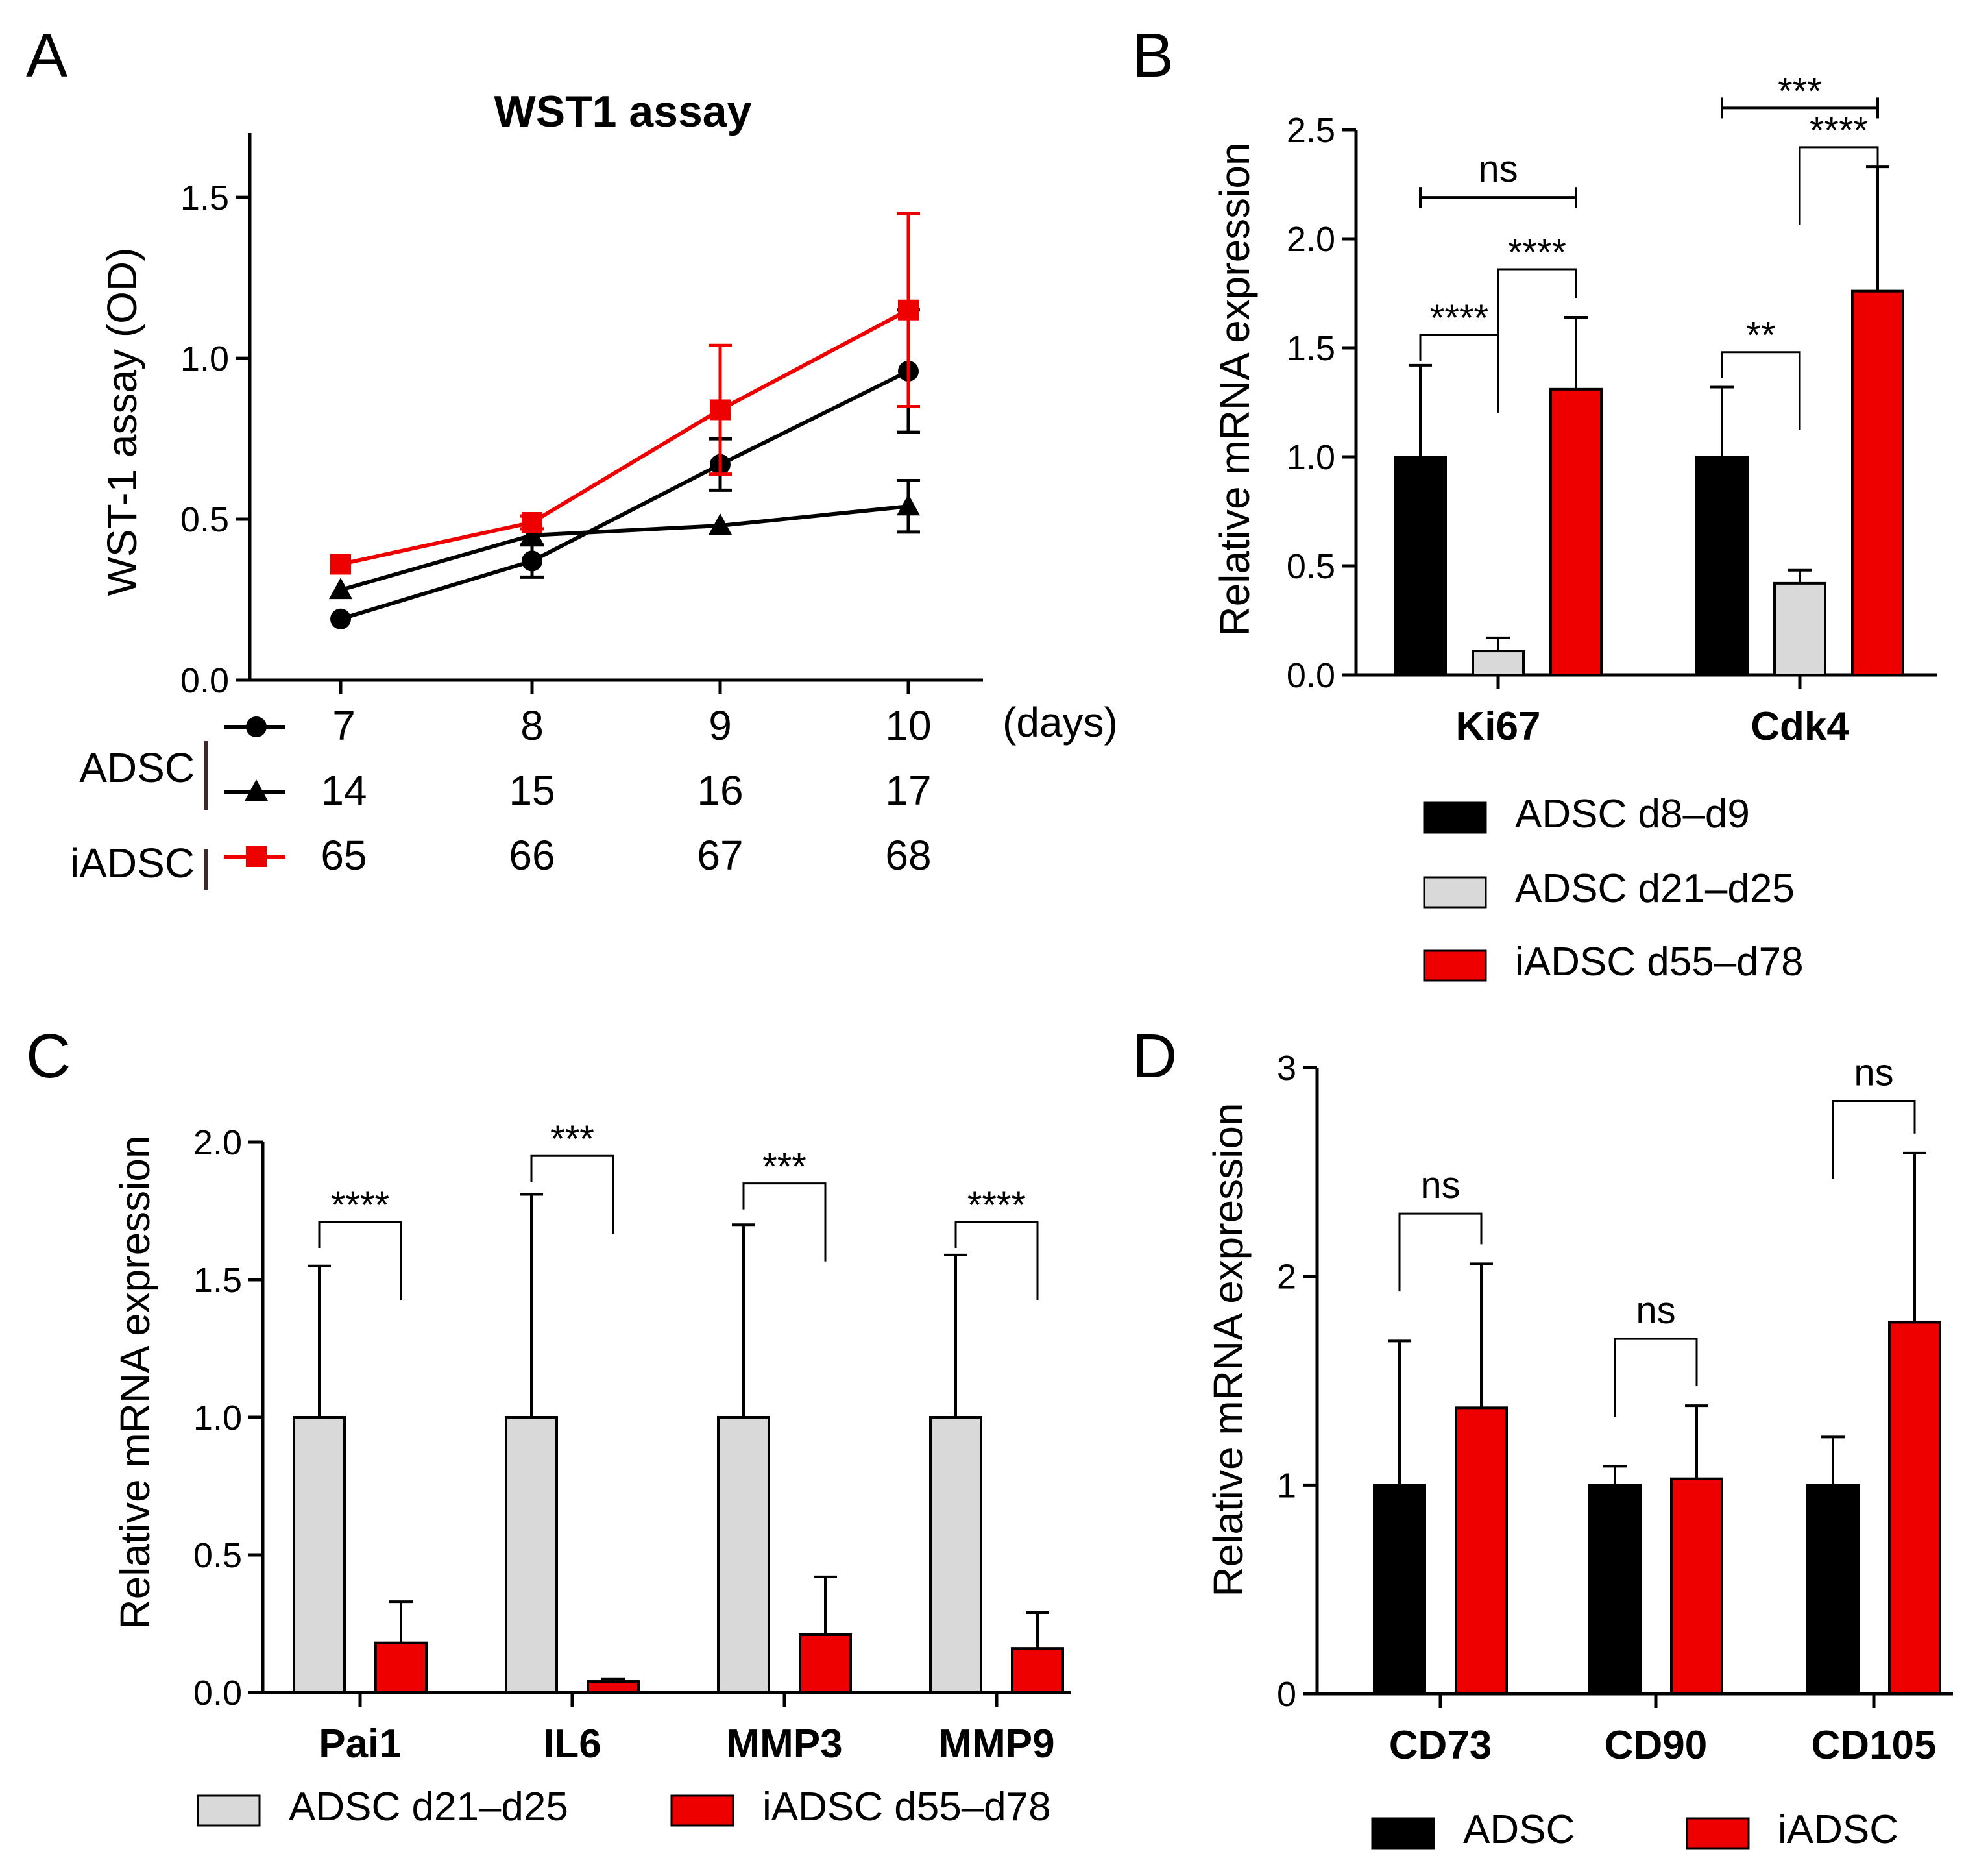 Image resolution: width=1988 pixels, height=1869 pixels. What do you see at coordinates (578, 791) in the screenshot?
I see `panel-a-day-table: 7 8 9 10 14 15 16 17 65 66 67 68` at bounding box center [578, 791].